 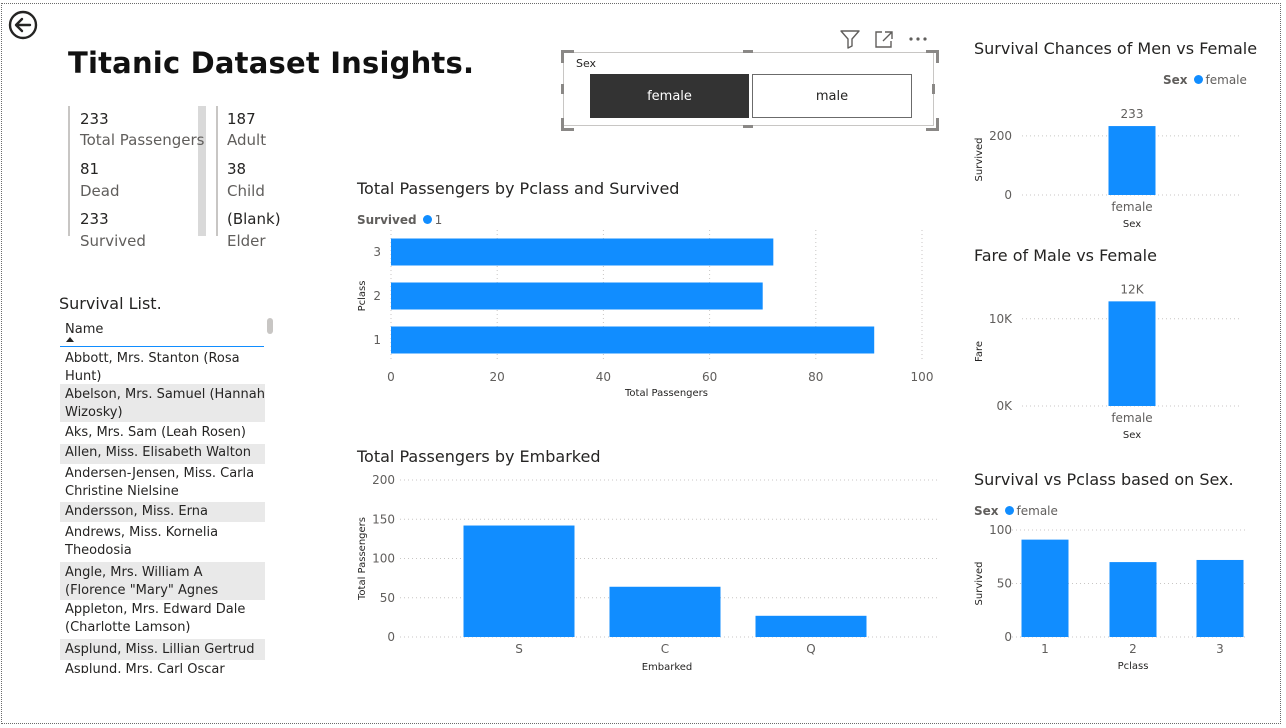 I want to click on x-tick-label: Q, so click(x=810, y=649).